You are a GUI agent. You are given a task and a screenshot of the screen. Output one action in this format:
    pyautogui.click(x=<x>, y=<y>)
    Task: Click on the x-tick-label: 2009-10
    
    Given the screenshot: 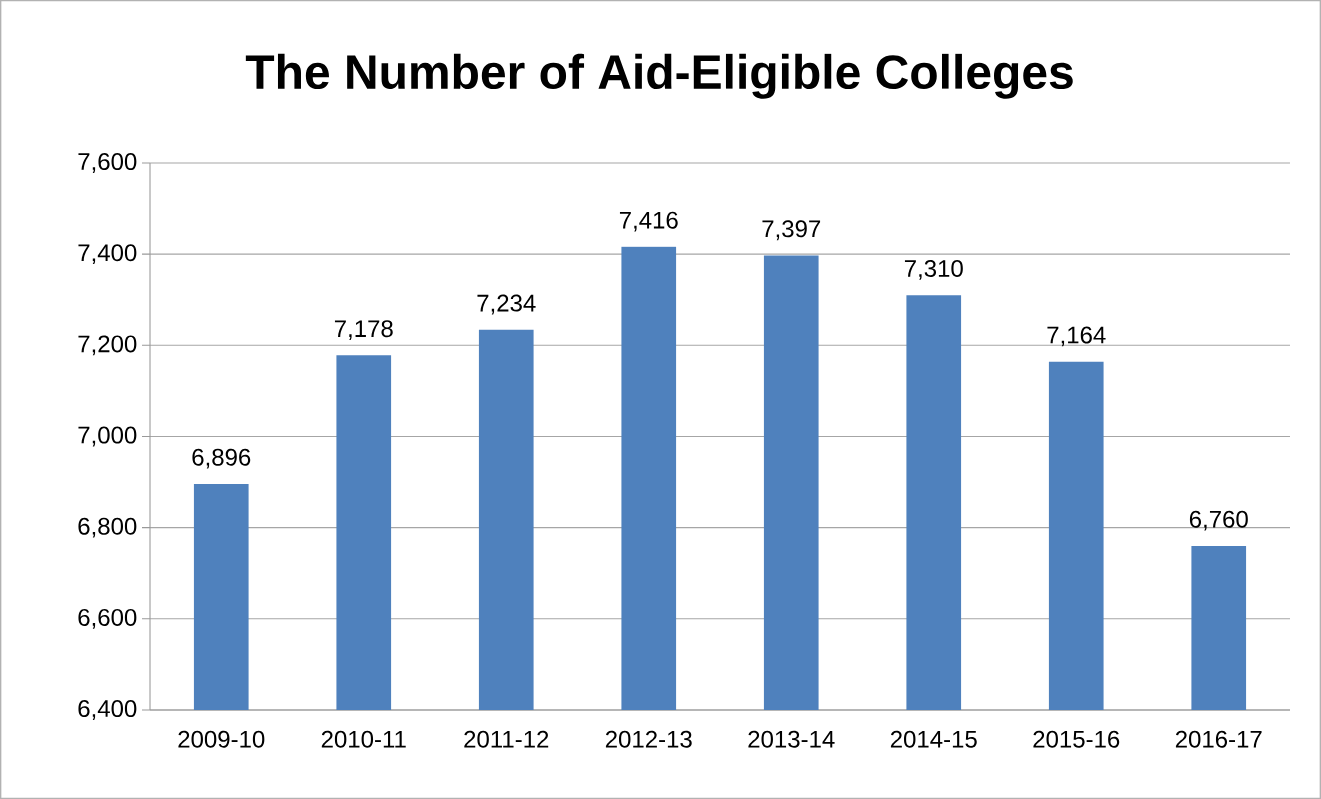 What is the action you would take?
    pyautogui.click(x=221, y=739)
    